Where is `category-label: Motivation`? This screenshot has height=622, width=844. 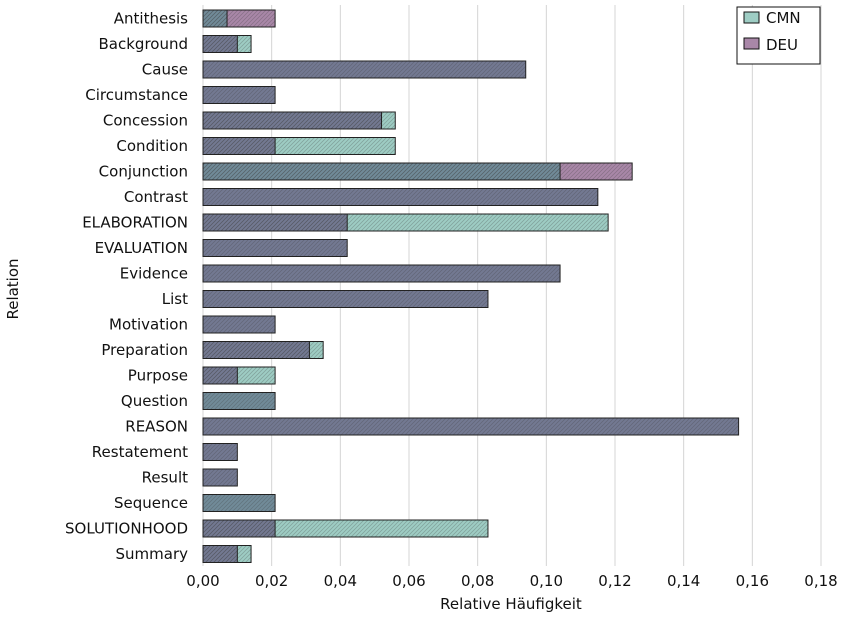
category-label: Motivation is located at coordinates (148, 325).